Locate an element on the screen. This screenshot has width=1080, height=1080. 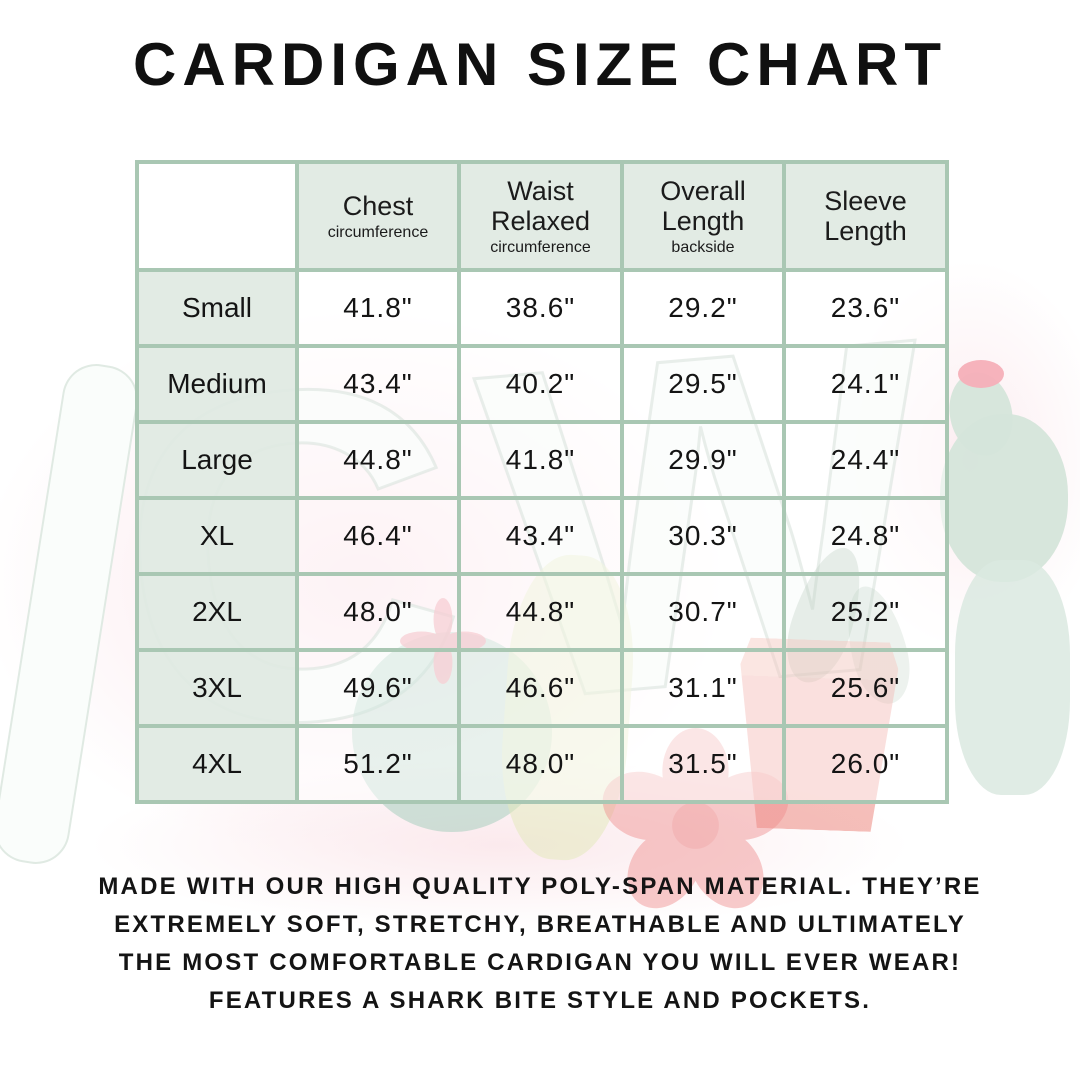
column-header-label: Sleeve Length is located at coordinates (865, 216).